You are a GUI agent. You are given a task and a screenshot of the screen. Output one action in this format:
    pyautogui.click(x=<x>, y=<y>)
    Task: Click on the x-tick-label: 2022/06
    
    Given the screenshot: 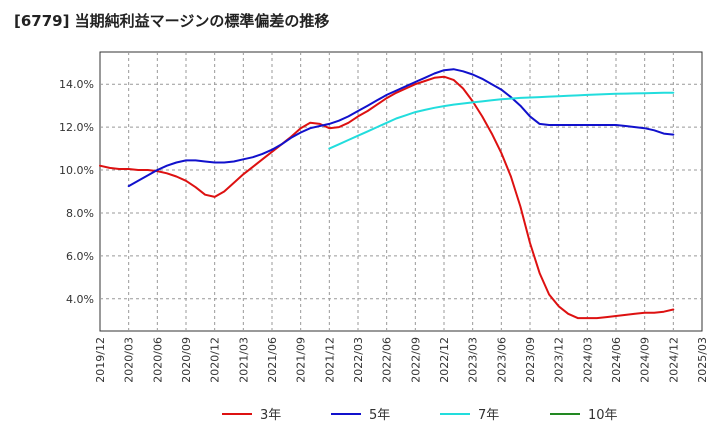 What is the action you would take?
    pyautogui.click(x=387, y=360)
    